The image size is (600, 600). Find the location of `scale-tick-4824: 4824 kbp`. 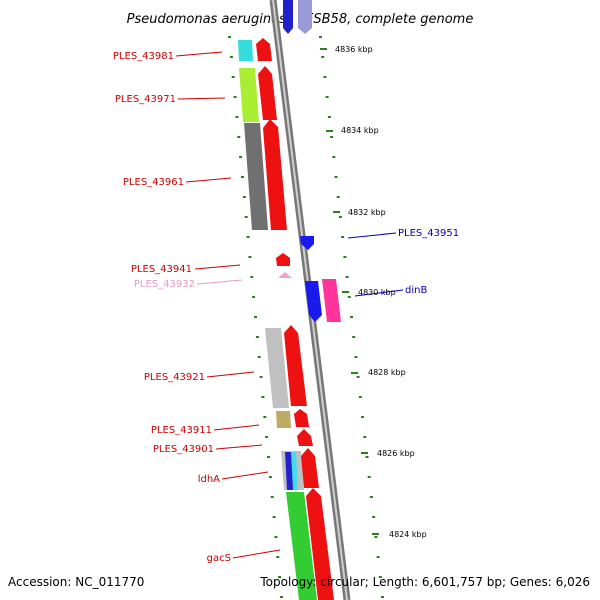

scale-tick-4824: 4824 kbp is located at coordinates (399, 534).